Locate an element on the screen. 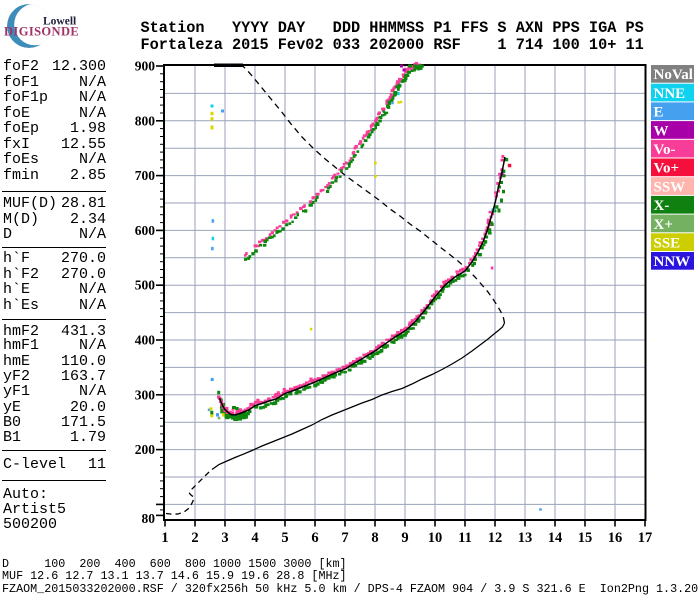 The height and width of the screenshot is (600, 700). svg-text: 300 is located at coordinates (145, 394).